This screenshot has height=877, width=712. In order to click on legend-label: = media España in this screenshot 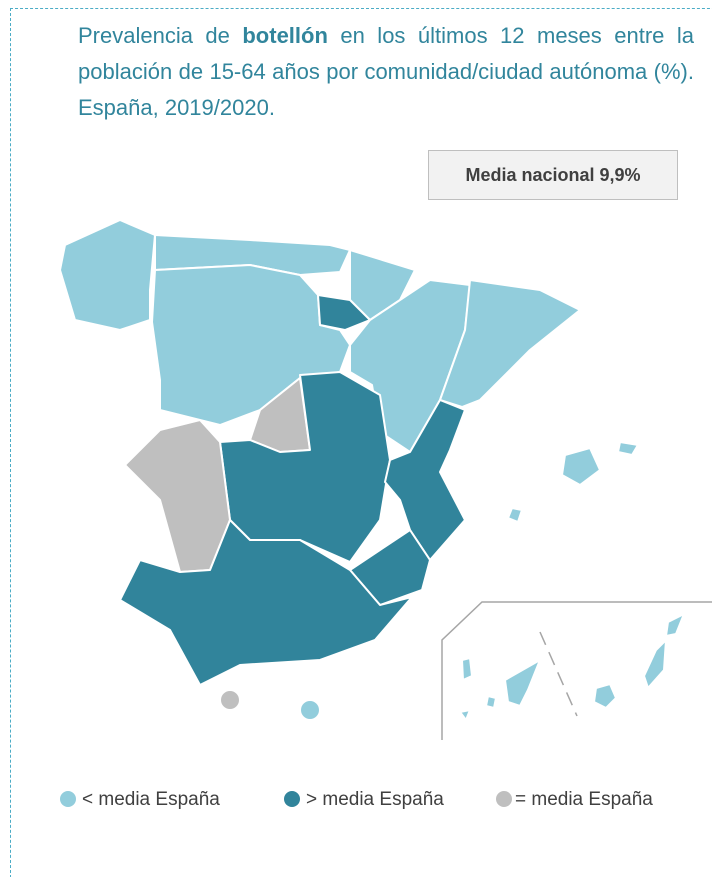, I will do `click(584, 799)`.